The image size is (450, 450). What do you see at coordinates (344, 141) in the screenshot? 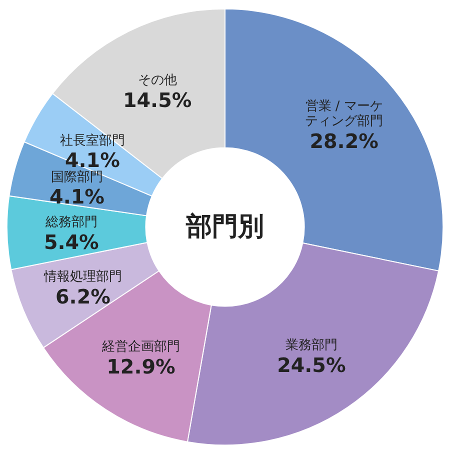
I see `data-label: 28.2%` at bounding box center [344, 141].